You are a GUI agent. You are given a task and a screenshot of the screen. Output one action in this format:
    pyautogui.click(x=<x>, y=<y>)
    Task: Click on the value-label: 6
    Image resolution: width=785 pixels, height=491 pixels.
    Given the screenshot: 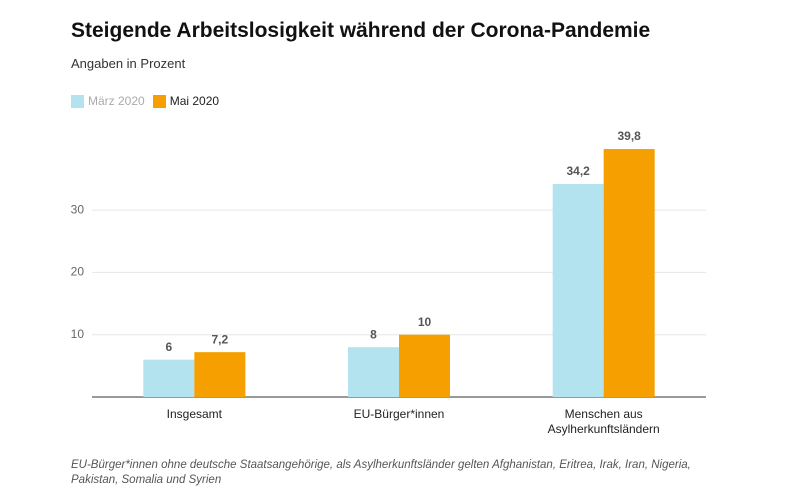 What is the action you would take?
    pyautogui.click(x=168, y=347)
    